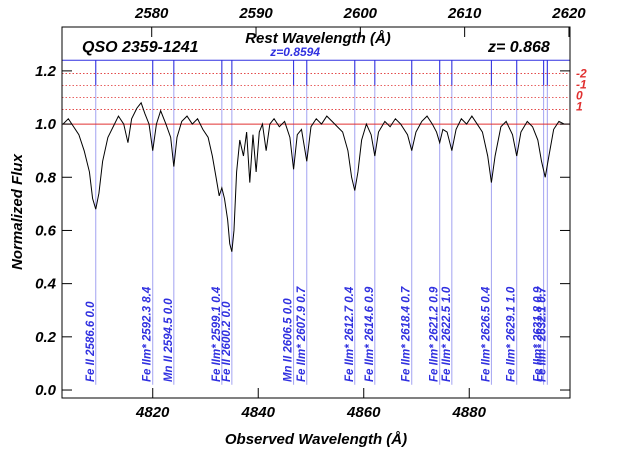 Image resolution: width=618 pixels, height=455 pixels. I want to click on line-id-label: Fe IIm* 2618.4 0.7, so click(407, 334).